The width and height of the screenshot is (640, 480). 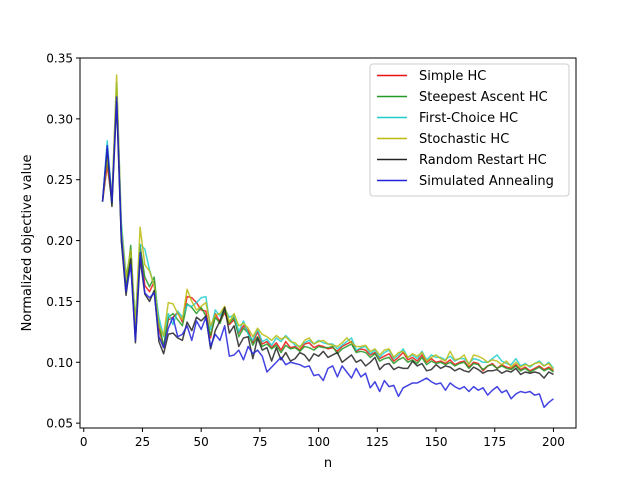 What do you see at coordinates (452, 76) in the screenshot?
I see `legend-label: Simple HC` at bounding box center [452, 76].